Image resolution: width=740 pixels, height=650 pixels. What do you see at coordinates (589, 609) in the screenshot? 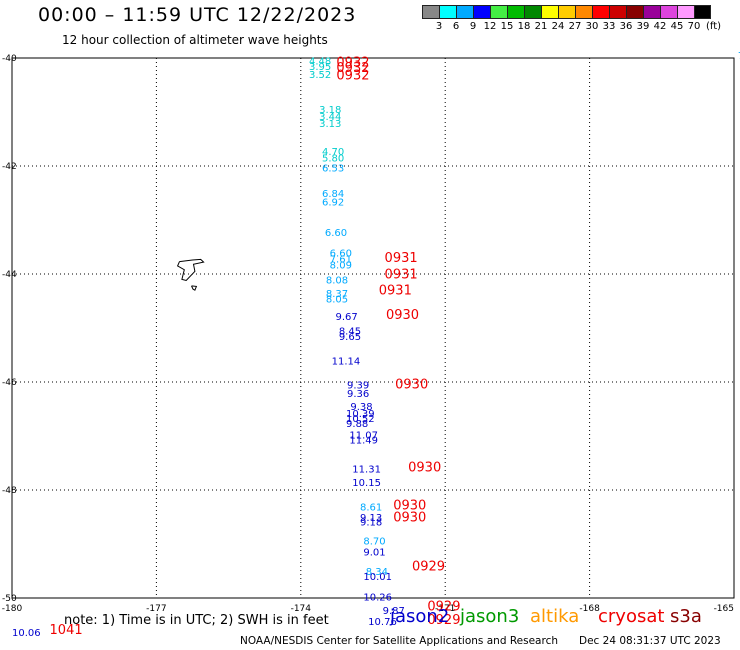
I see `longitude-label: -168` at bounding box center [589, 609].